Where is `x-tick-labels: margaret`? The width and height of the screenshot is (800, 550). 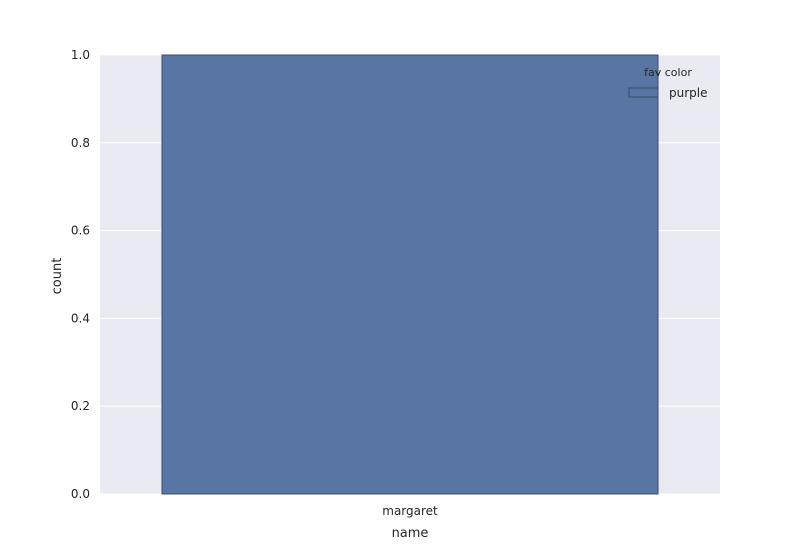 x-tick-labels: margaret is located at coordinates (410, 511).